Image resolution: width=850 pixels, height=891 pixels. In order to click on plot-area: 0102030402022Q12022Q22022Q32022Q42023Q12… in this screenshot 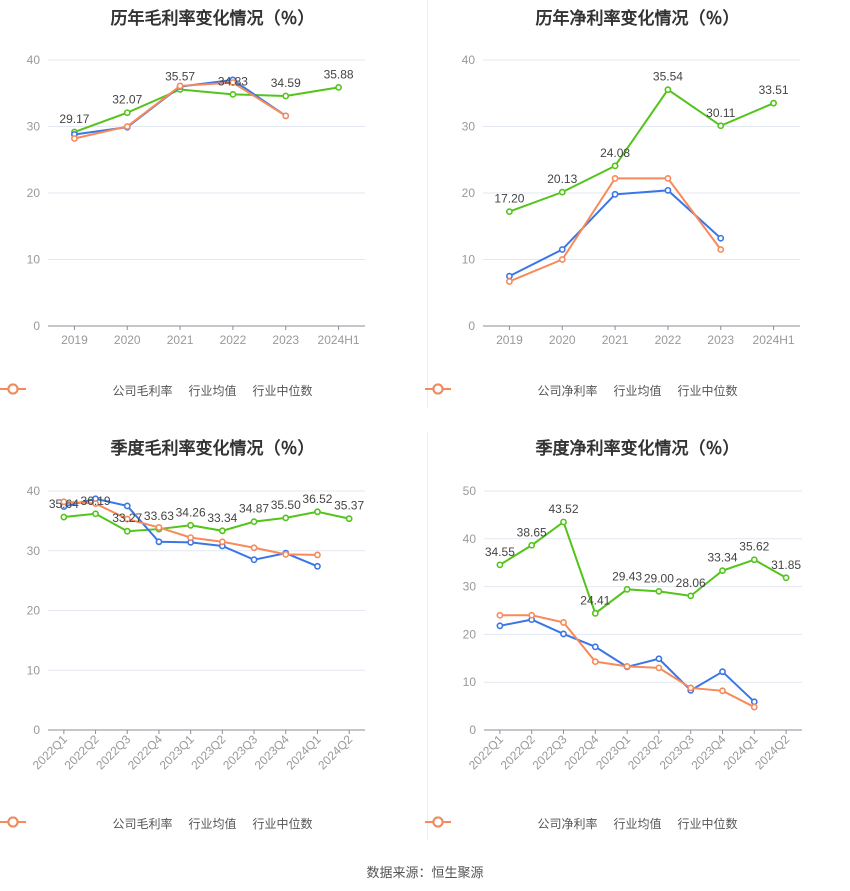, I will do `click(196, 628)`.